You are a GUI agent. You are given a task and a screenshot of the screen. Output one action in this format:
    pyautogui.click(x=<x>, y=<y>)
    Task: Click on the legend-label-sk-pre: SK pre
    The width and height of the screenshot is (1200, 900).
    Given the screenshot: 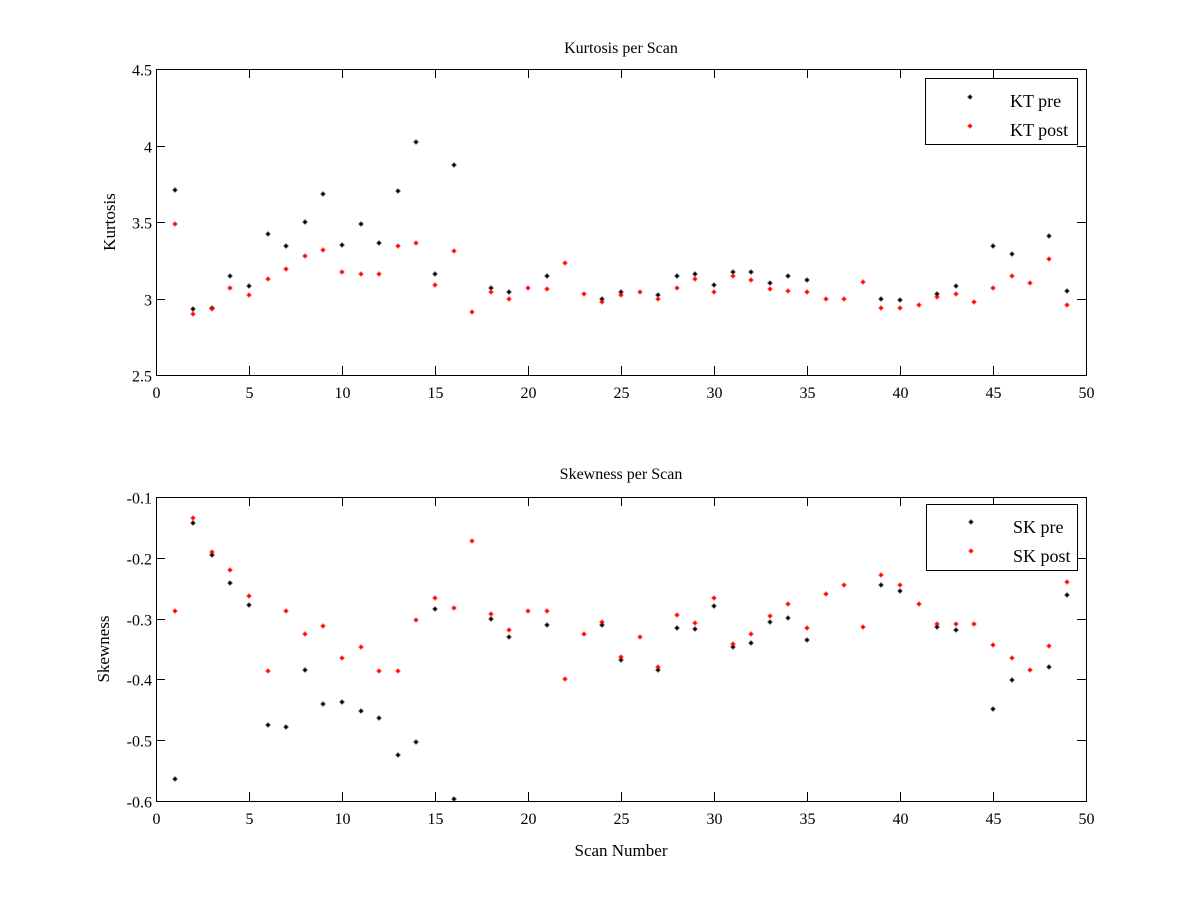 What is the action you would take?
    pyautogui.click(x=1038, y=527)
    